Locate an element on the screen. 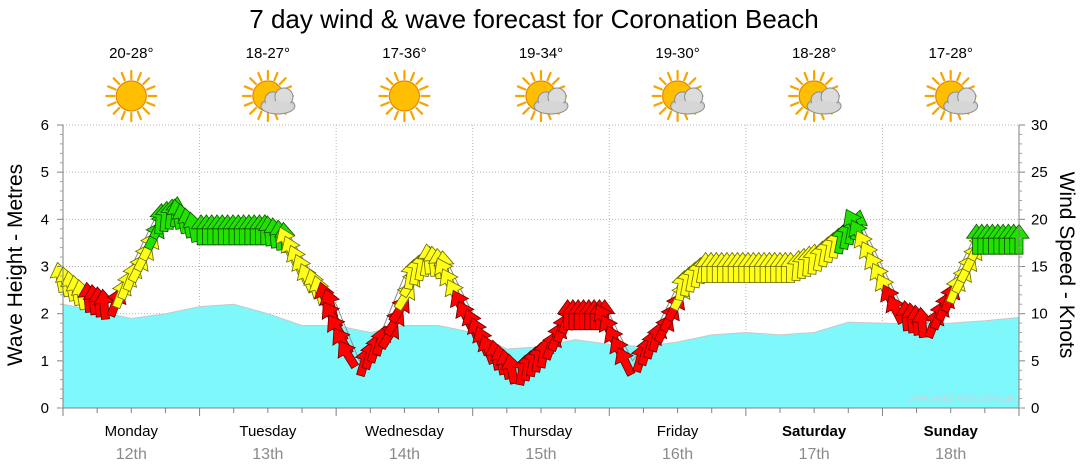 This screenshot has height=475, width=1080. day-name-label: Thursday is located at coordinates (541, 431).